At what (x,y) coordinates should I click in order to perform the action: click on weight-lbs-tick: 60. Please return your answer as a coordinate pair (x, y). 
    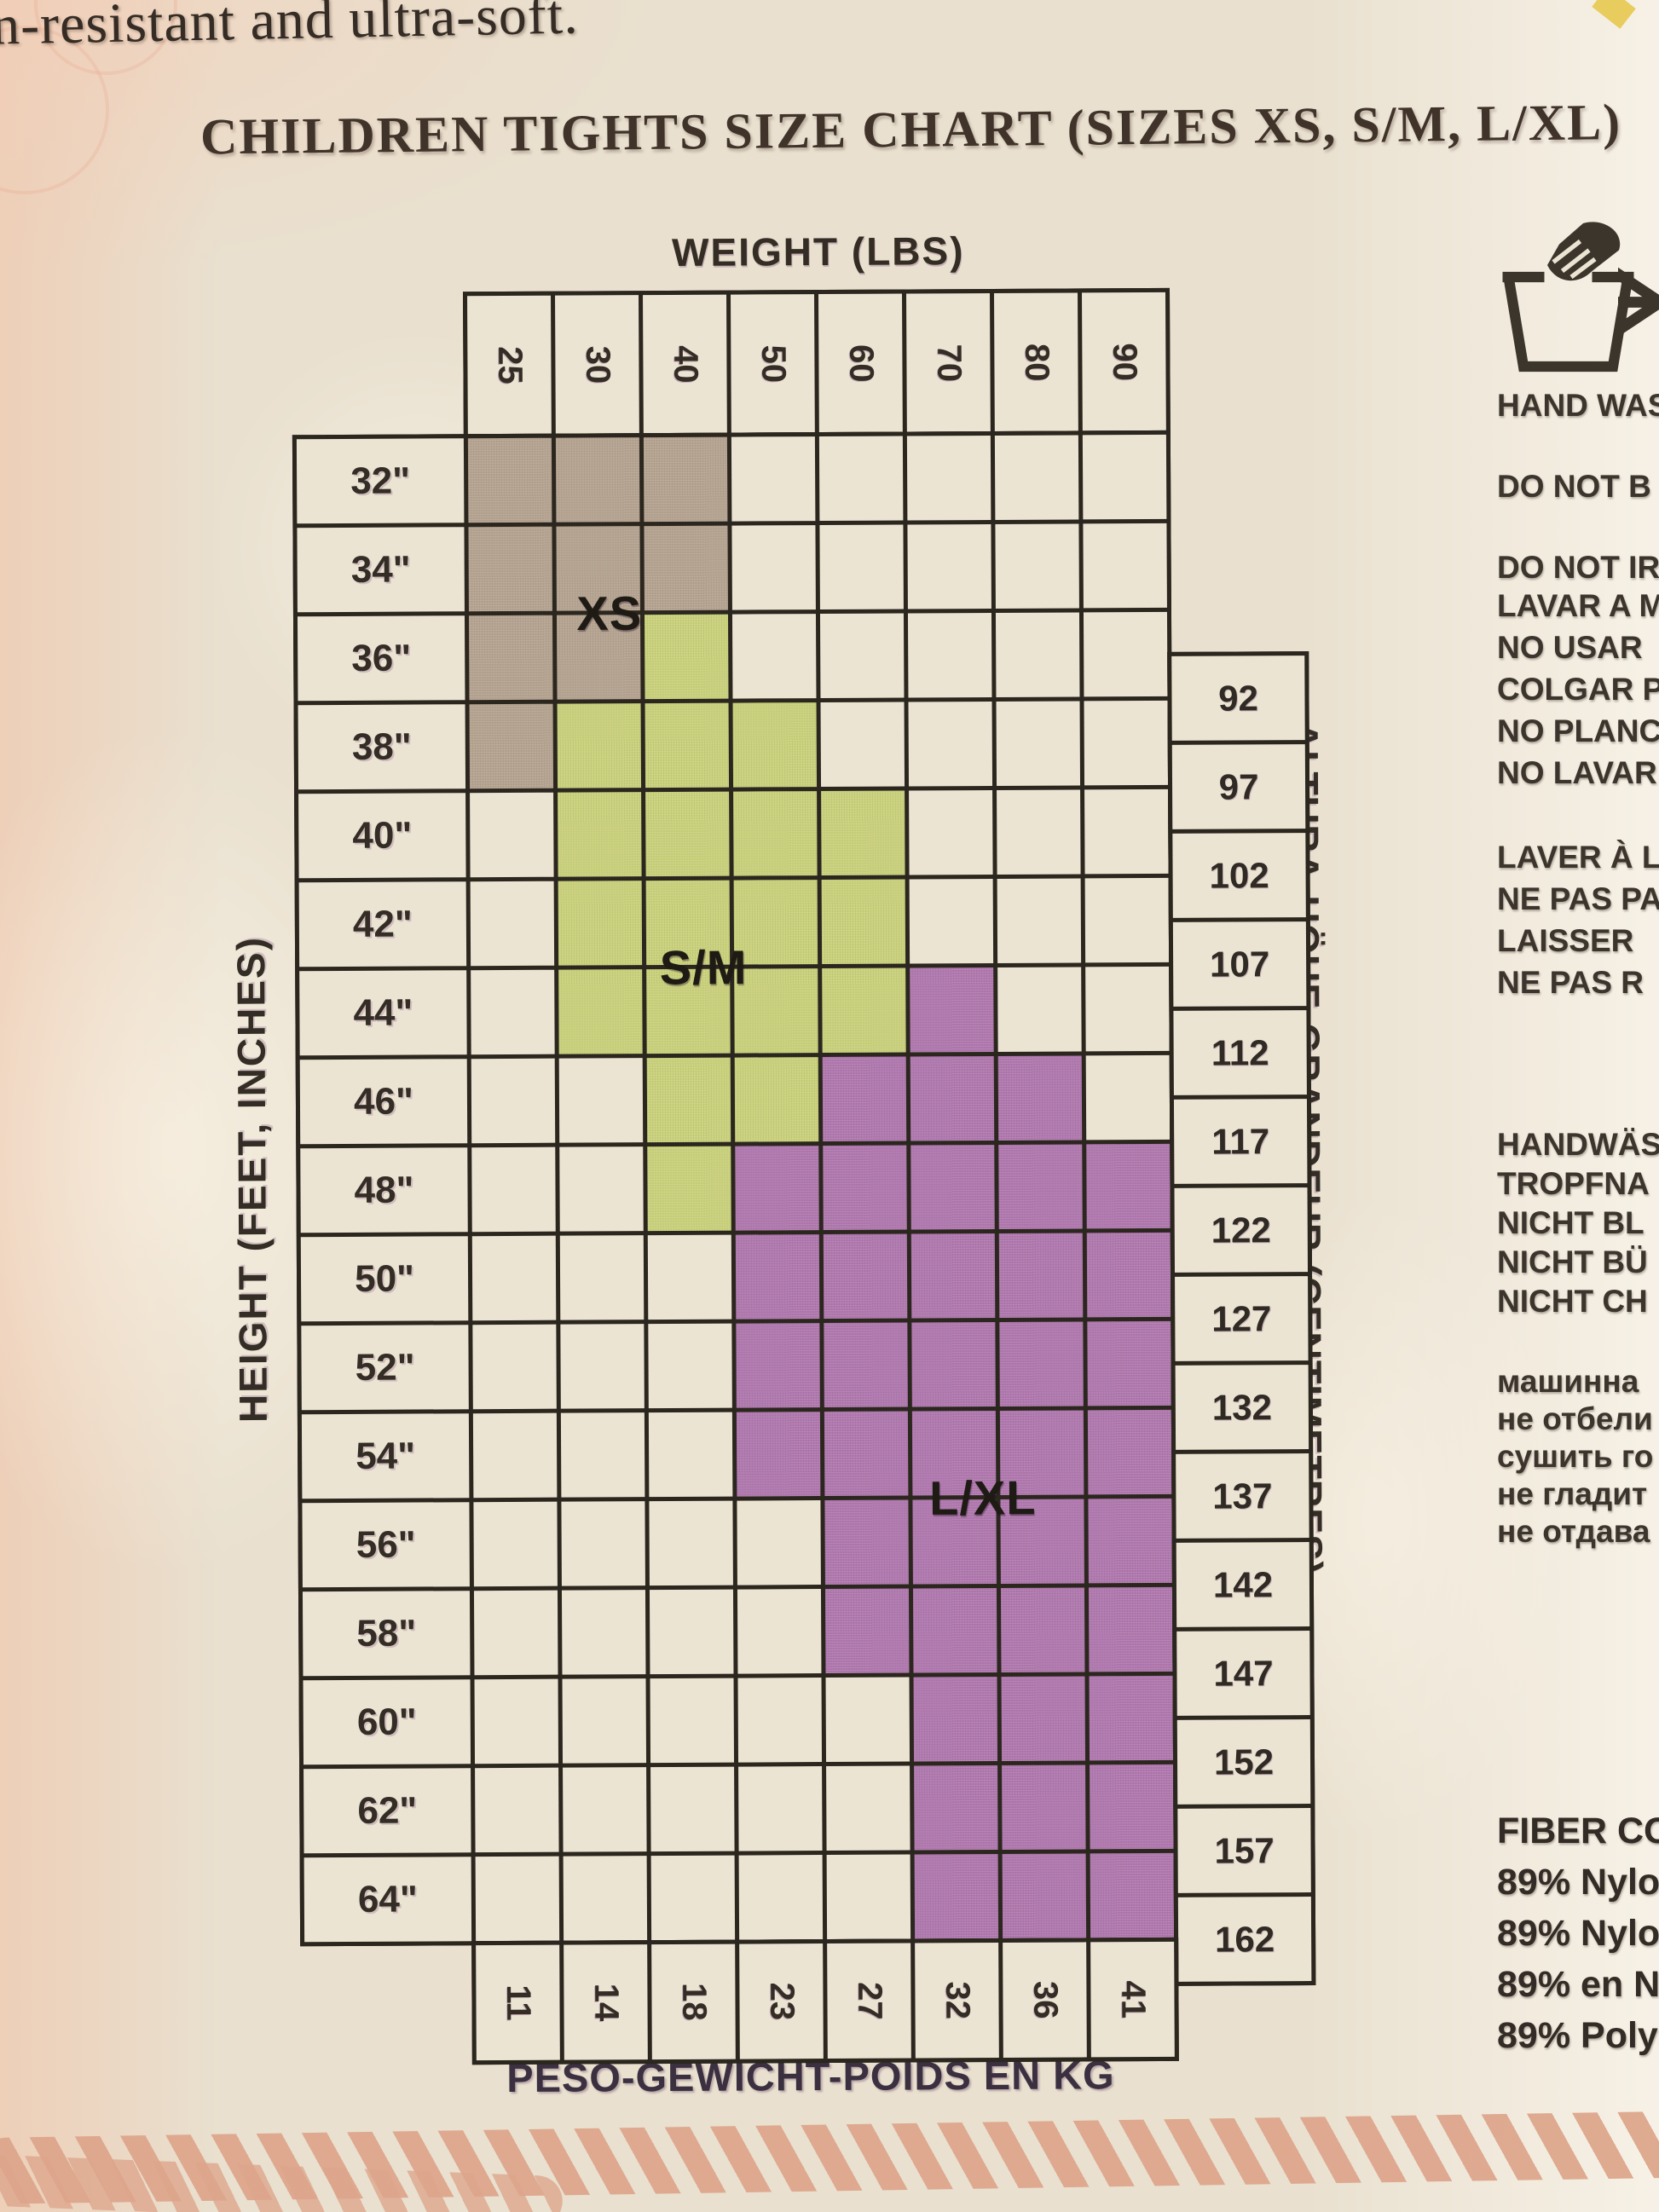
    Looking at the image, I should click on (861, 363).